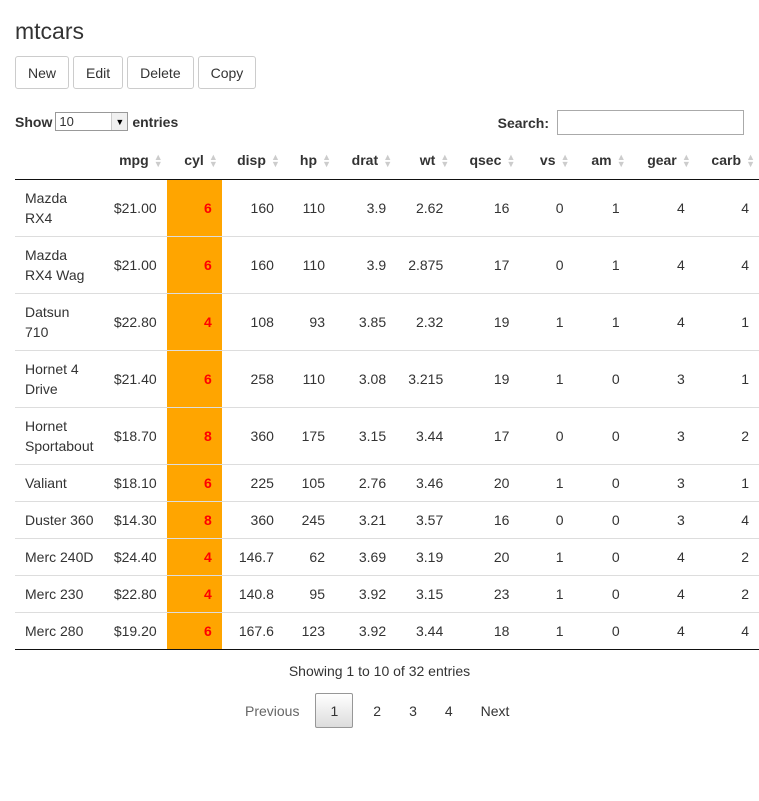 The height and width of the screenshot is (801, 759). Describe the element at coordinates (252, 594) in the screenshot. I see `cell-disp: 140.8` at that location.